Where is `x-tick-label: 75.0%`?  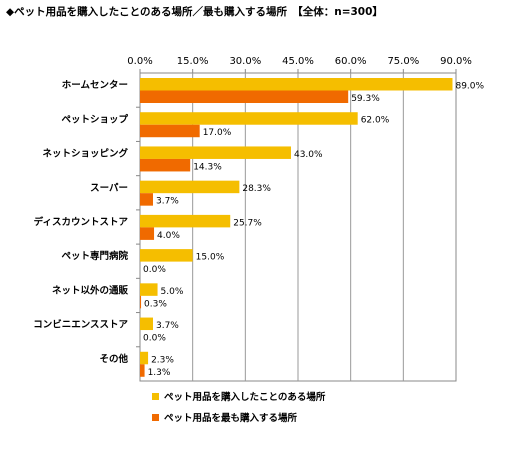
x-tick-label: 75.0% is located at coordinates (403, 61).